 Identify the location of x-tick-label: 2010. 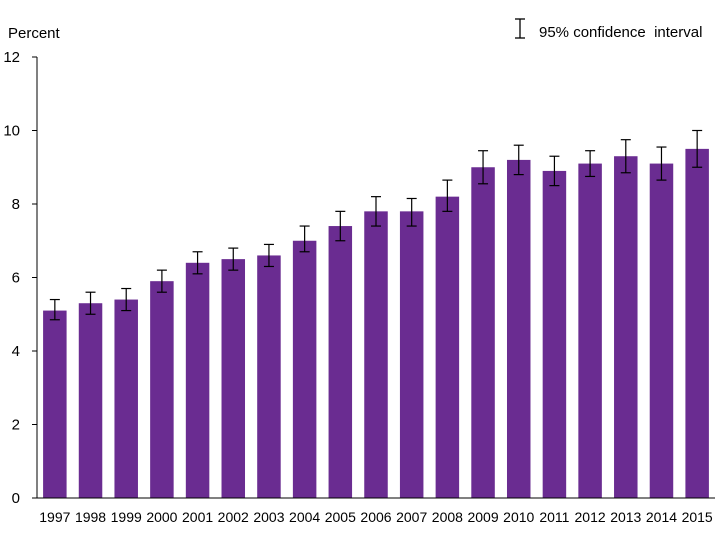
(518, 517).